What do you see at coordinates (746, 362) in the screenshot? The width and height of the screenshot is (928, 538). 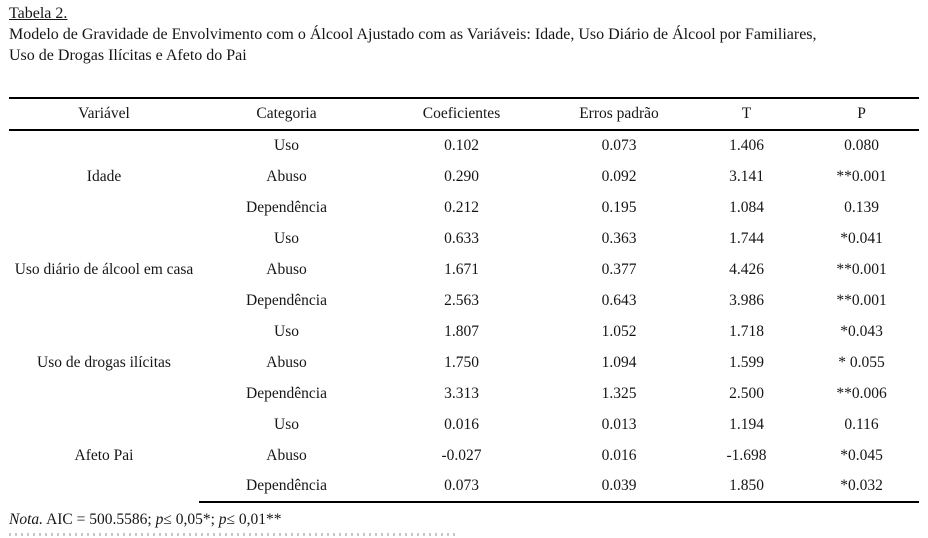 I see `t-cell: 1.599` at bounding box center [746, 362].